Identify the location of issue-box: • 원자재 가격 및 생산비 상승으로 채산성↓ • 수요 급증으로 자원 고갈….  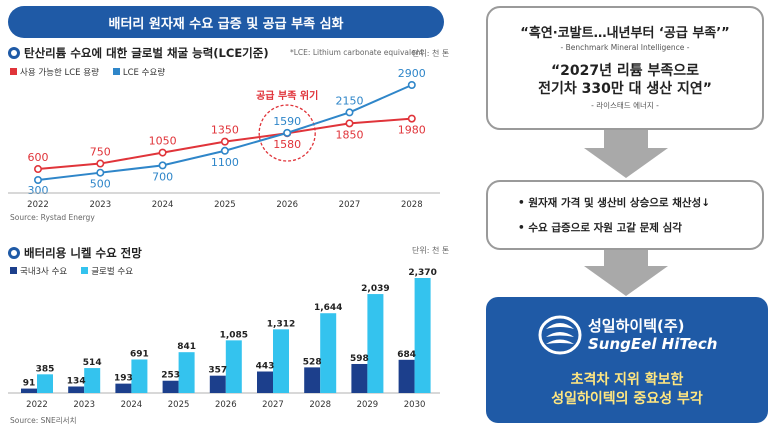
(625, 215).